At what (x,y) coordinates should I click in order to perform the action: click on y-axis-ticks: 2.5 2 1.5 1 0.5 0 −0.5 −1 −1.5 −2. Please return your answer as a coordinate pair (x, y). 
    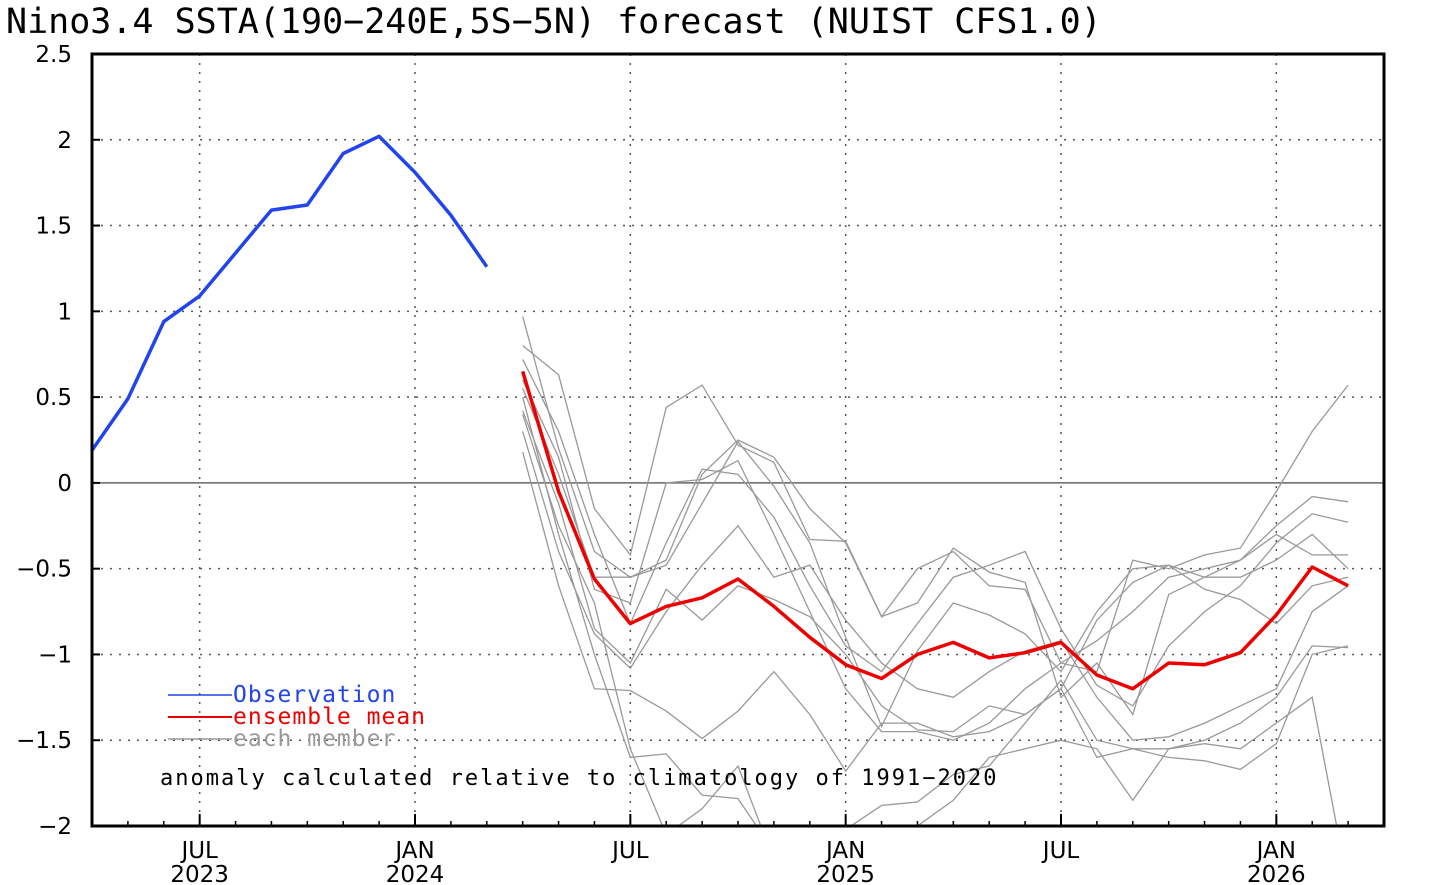
    Looking at the image, I should click on (58, 441).